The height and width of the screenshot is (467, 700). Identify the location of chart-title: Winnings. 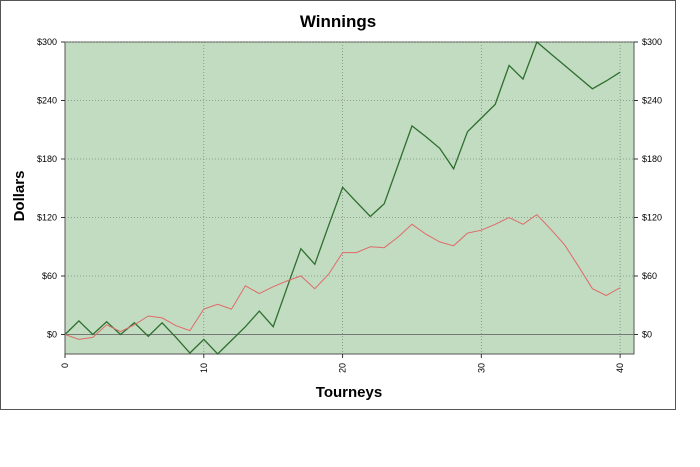
(338, 21).